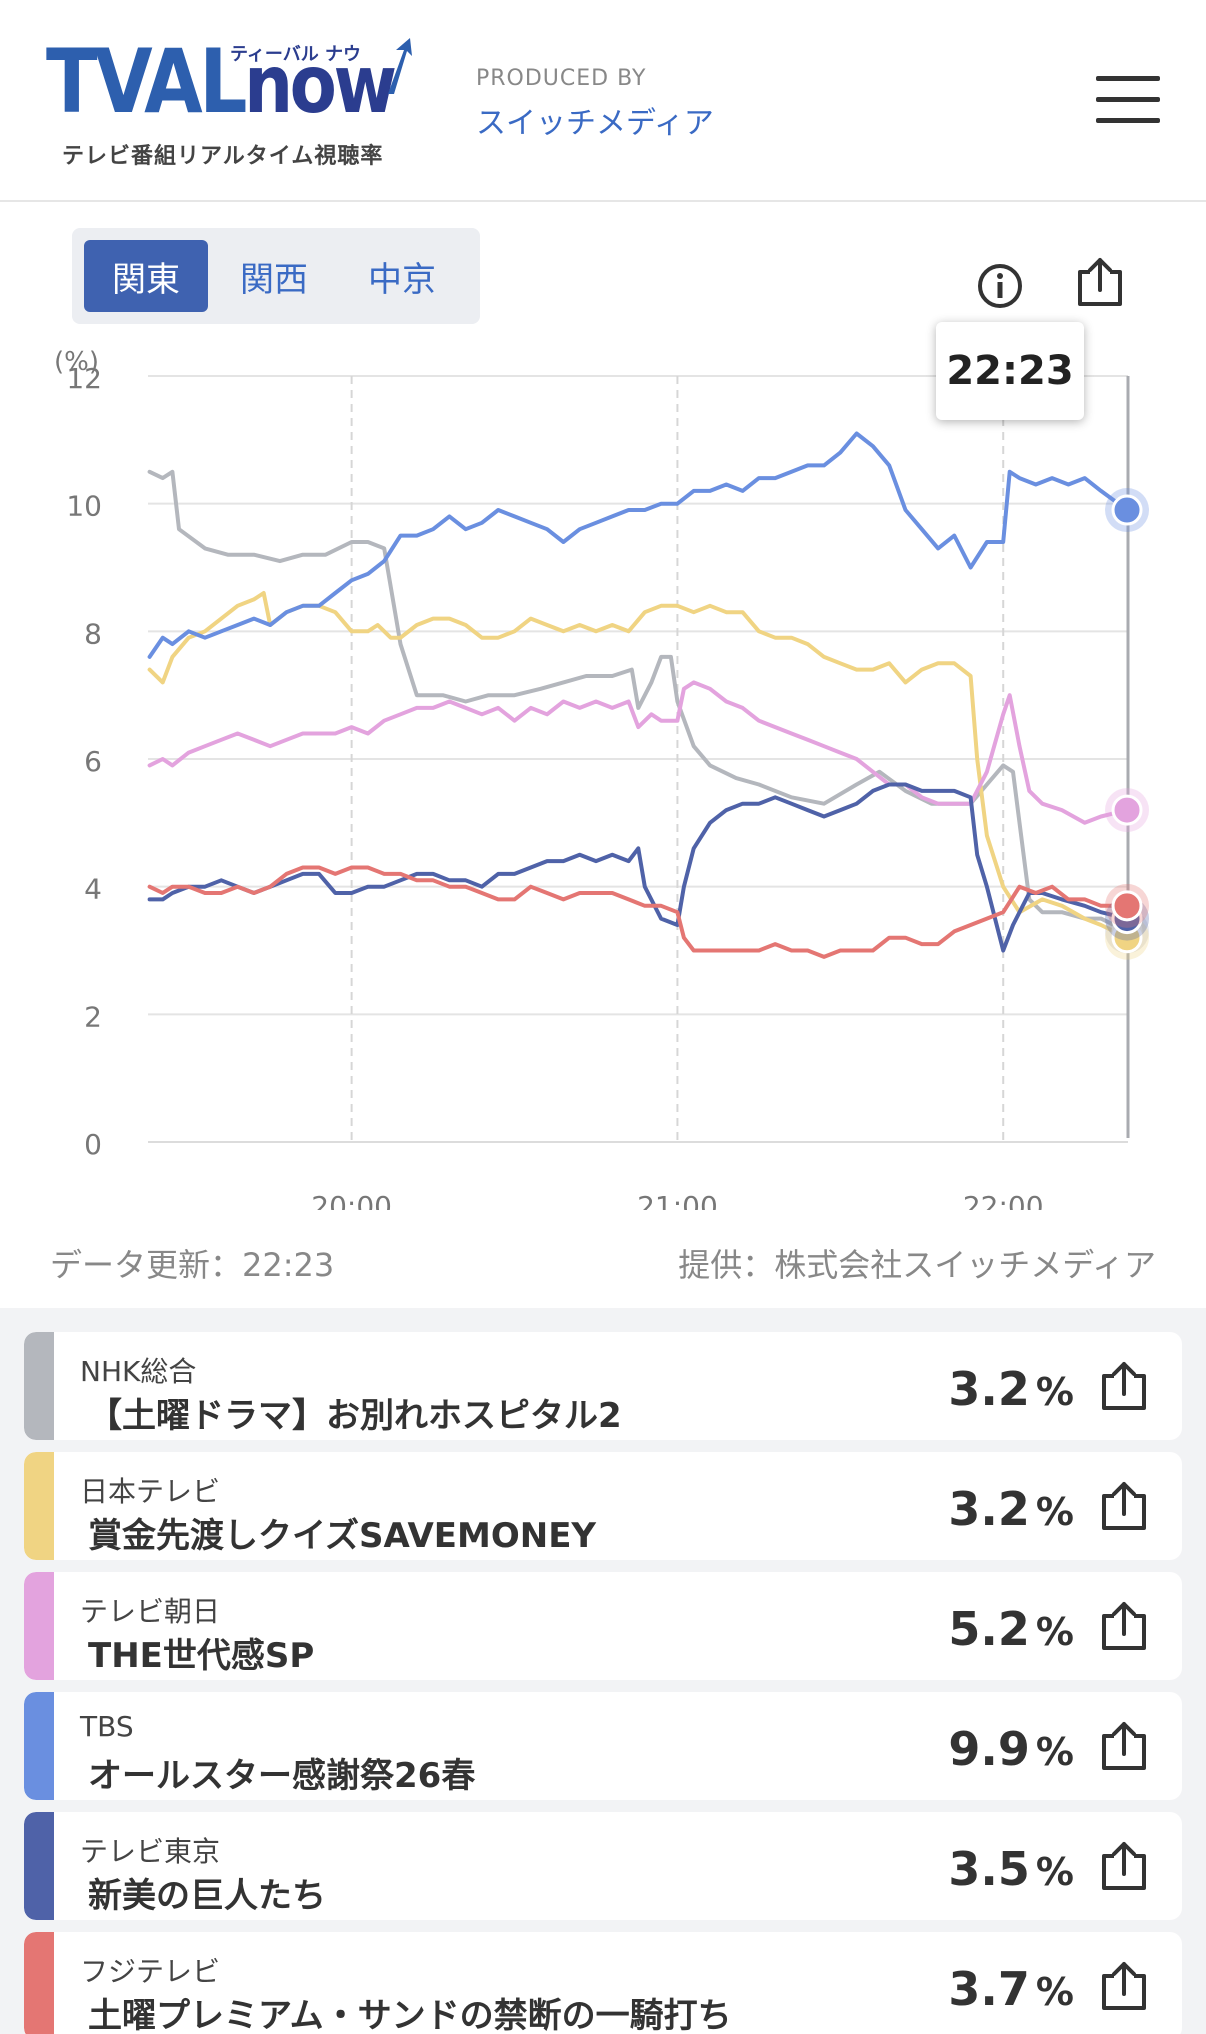 The image size is (1206, 2034). Describe the element at coordinates (1011, 1989) in the screenshot. I see `program-rating: 3.7%` at that location.